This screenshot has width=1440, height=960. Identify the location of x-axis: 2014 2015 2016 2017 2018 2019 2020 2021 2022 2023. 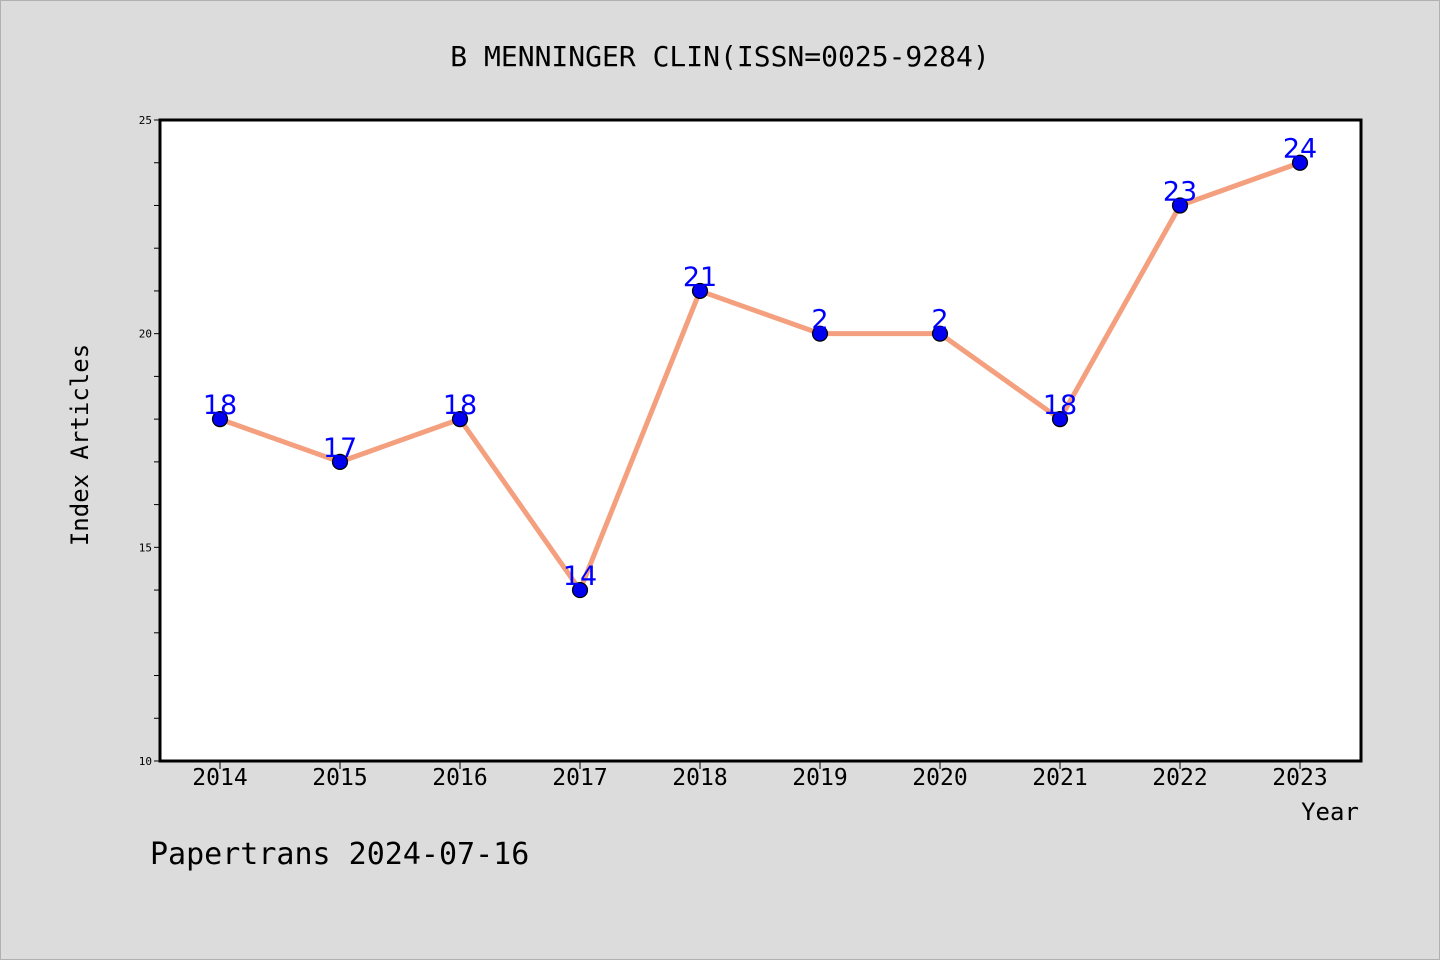
(760, 776).